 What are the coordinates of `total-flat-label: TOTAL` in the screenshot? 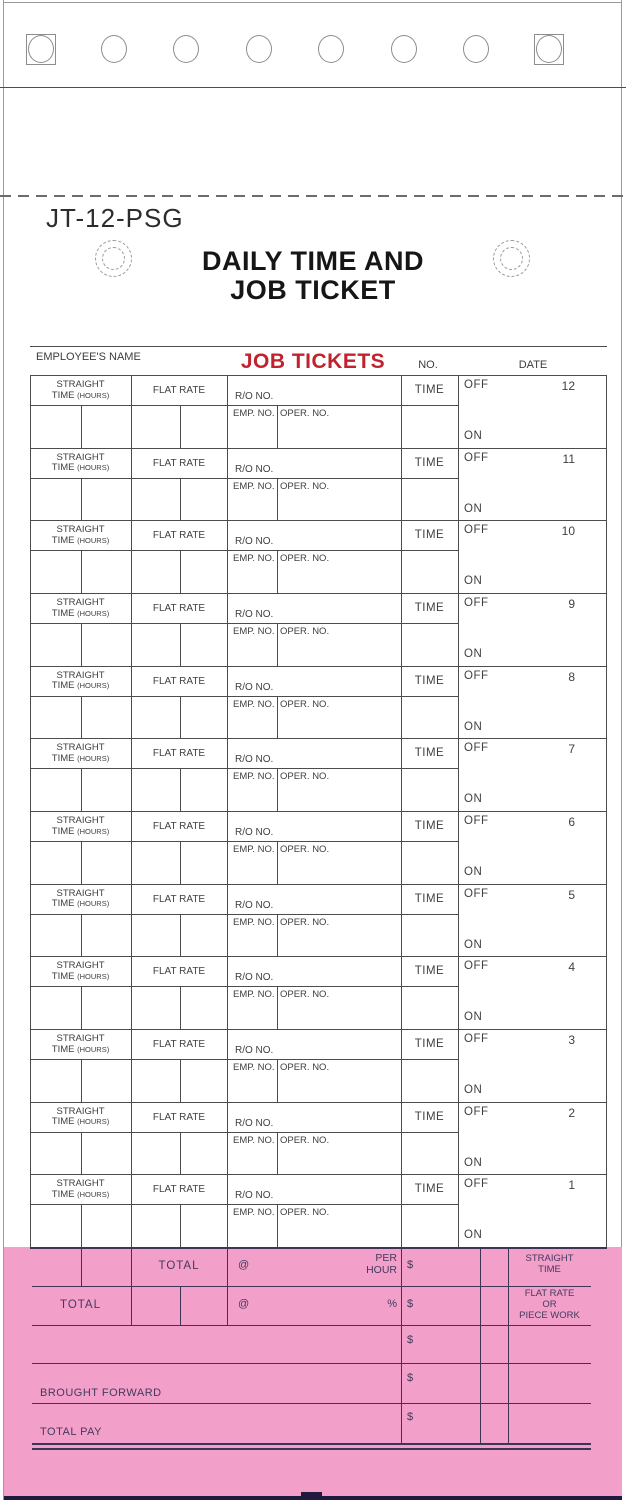 It's located at (80, 1305).